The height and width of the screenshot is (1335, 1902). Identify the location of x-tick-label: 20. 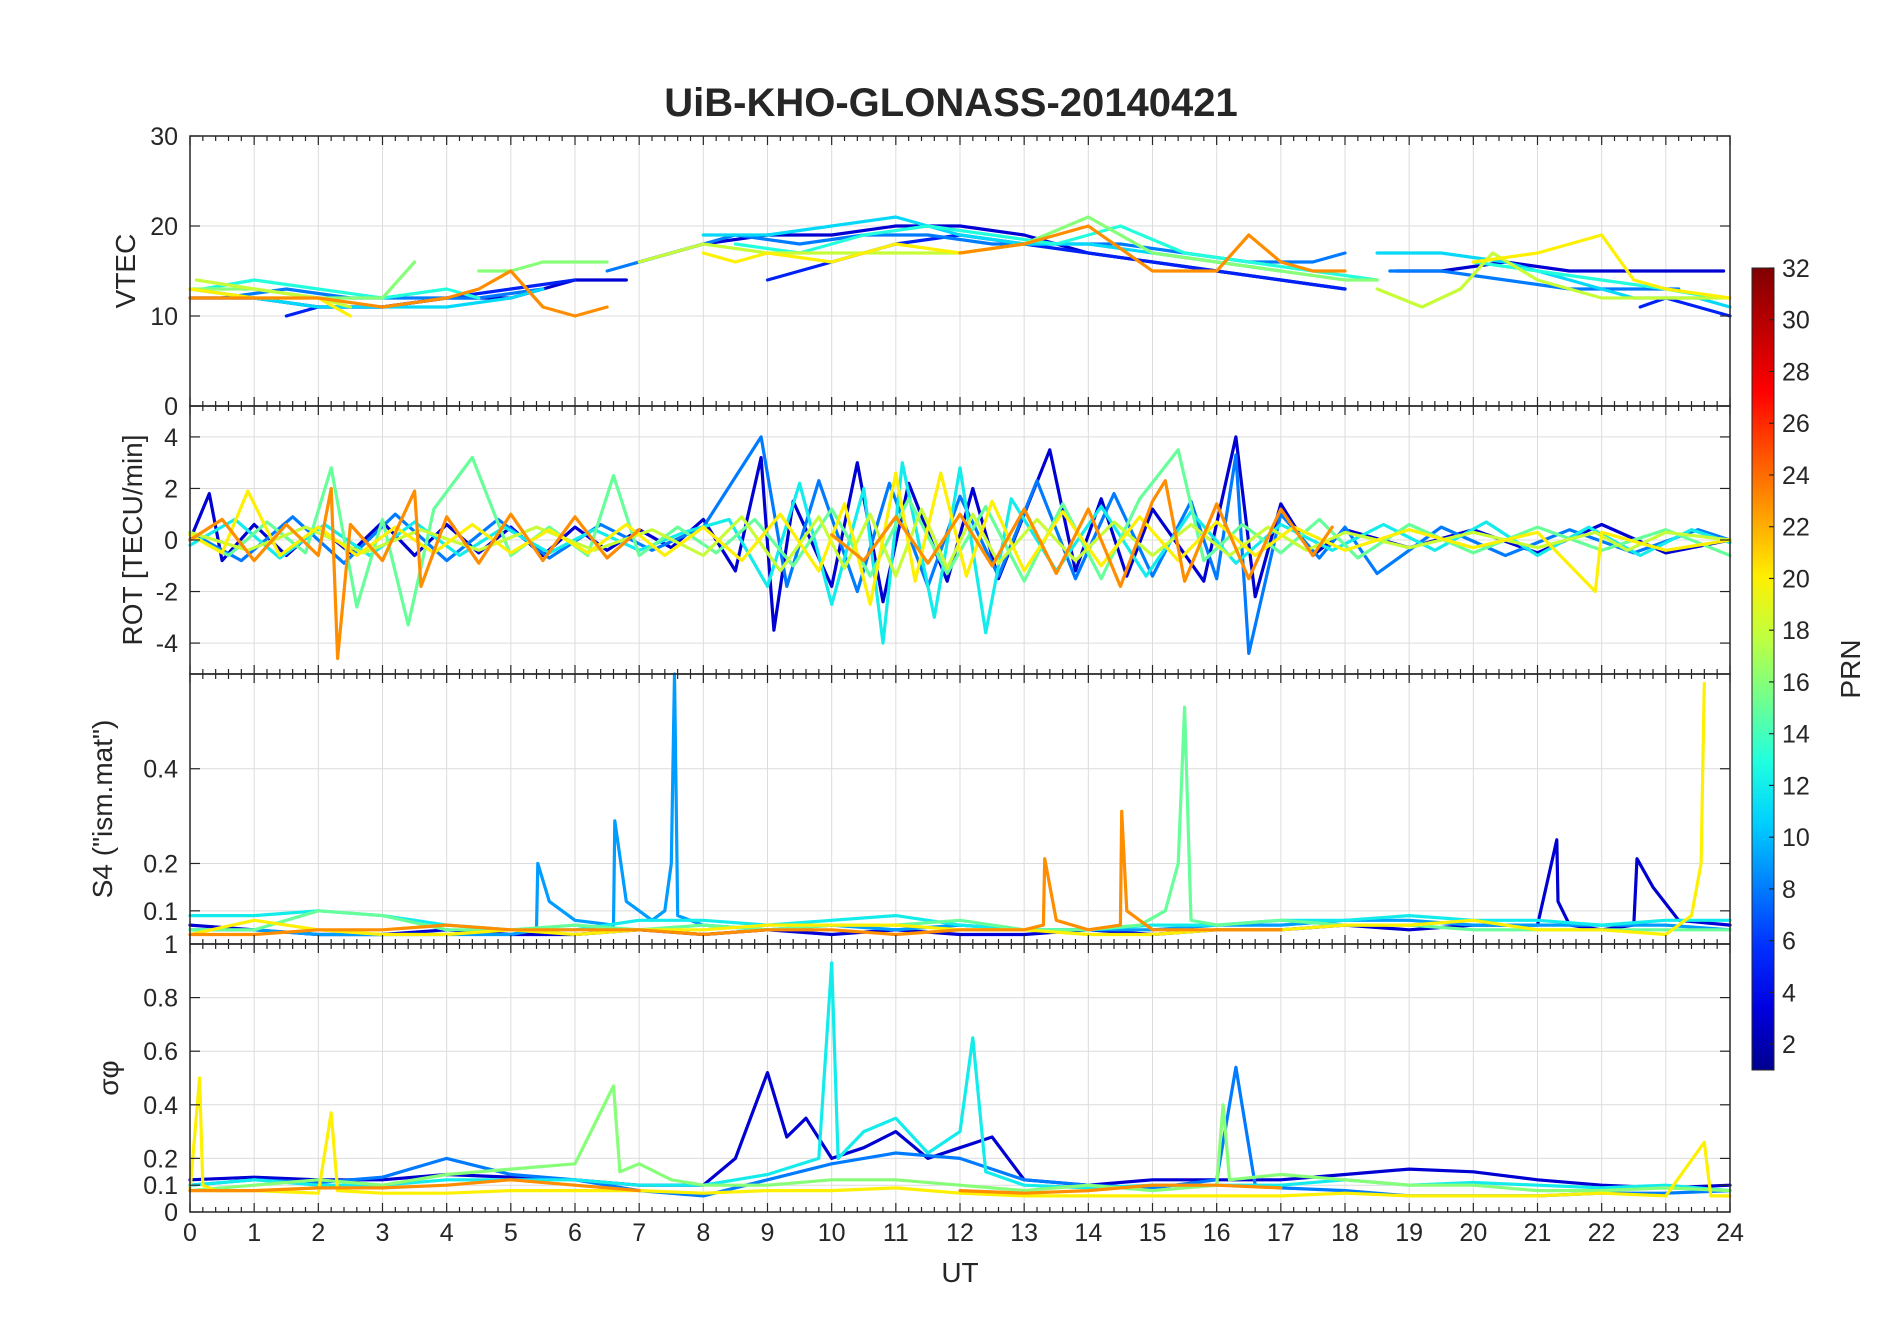
(1473, 1233).